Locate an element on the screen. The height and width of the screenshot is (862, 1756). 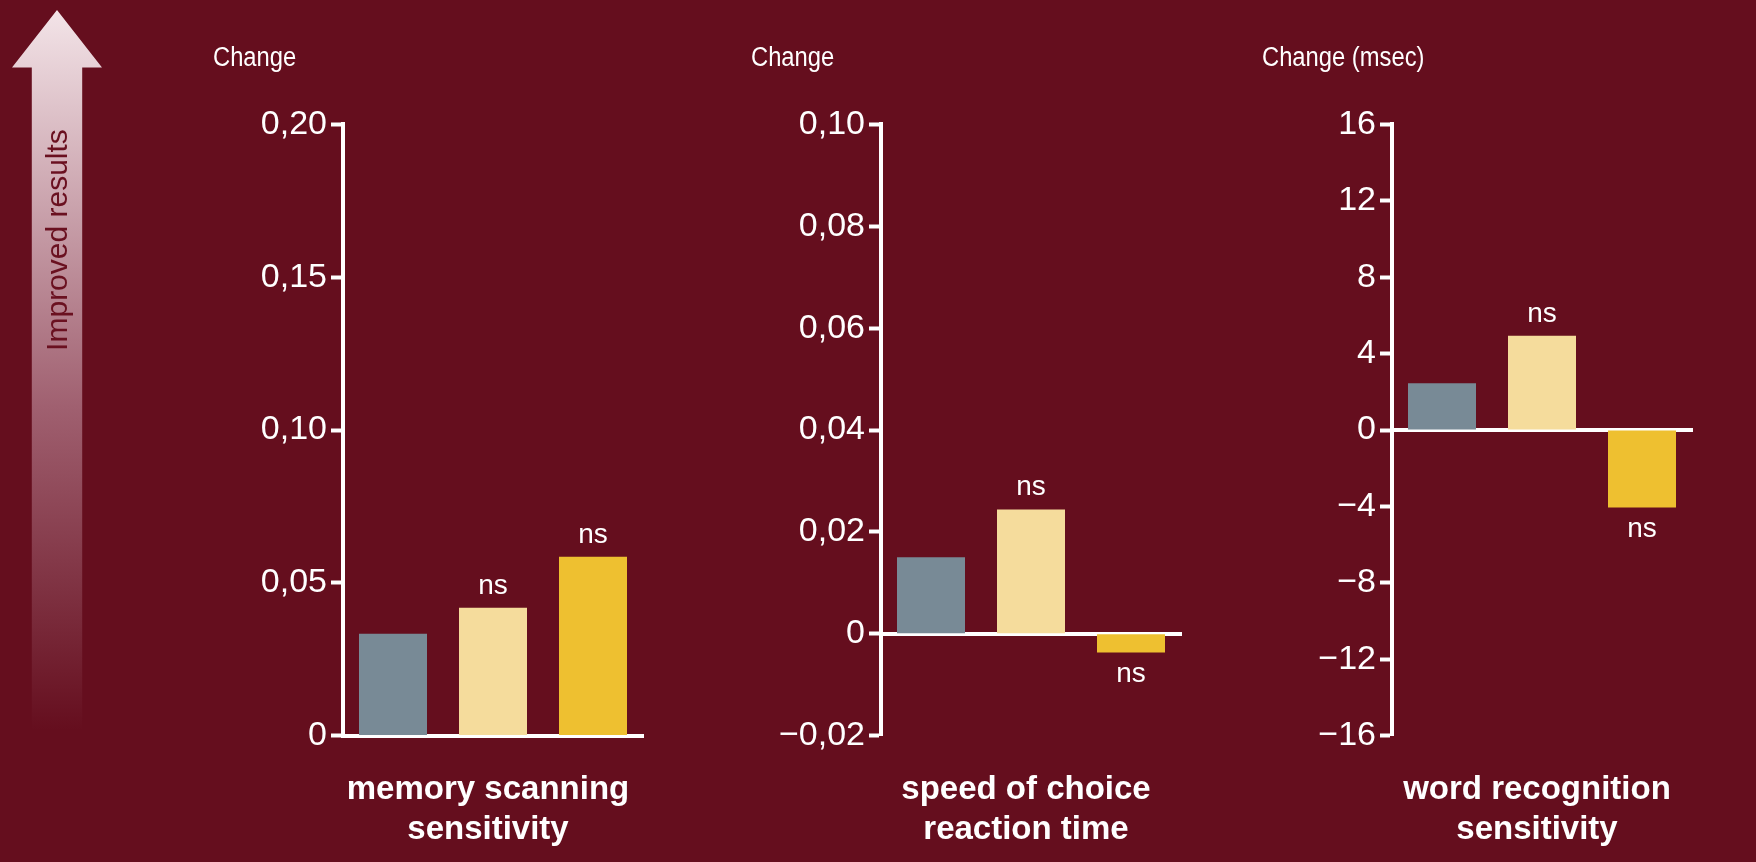
x-axis-title: speed of choice reaction time is located at coordinates (1026, 808).